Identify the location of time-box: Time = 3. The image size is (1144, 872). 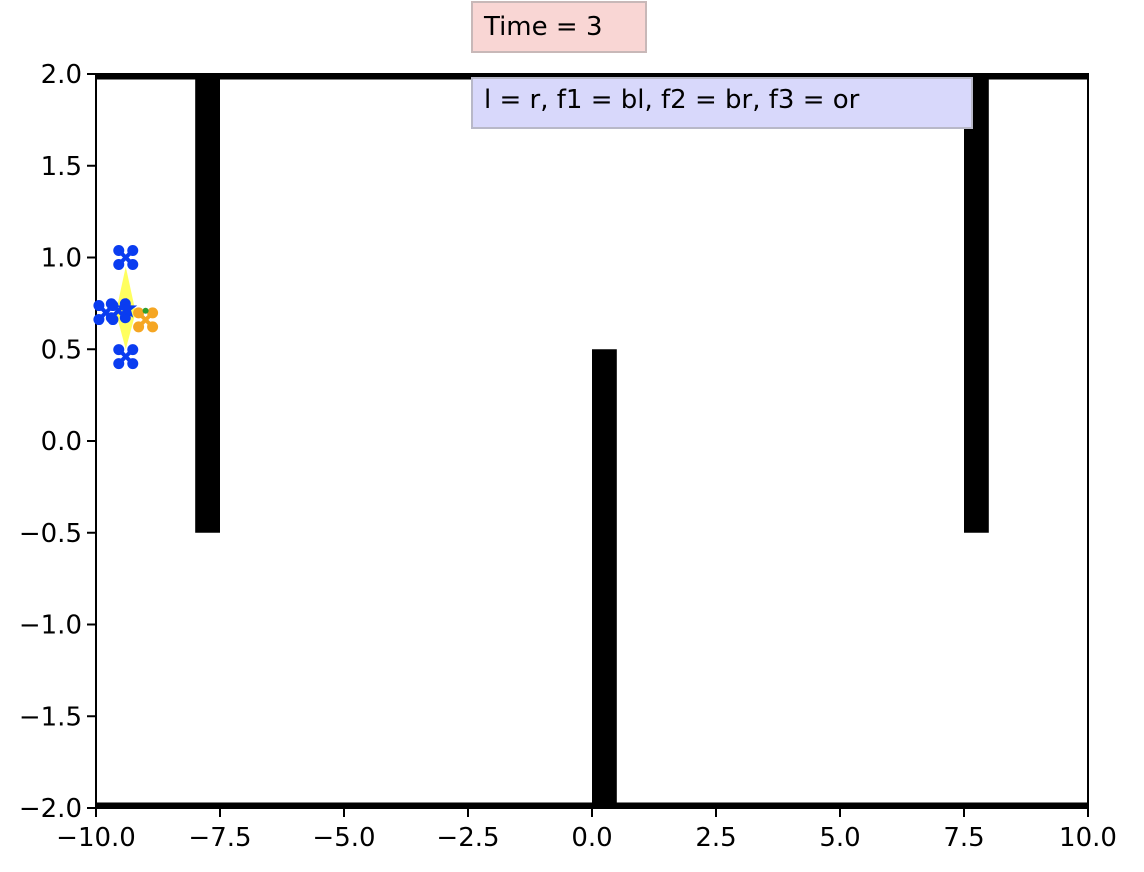
(559, 27).